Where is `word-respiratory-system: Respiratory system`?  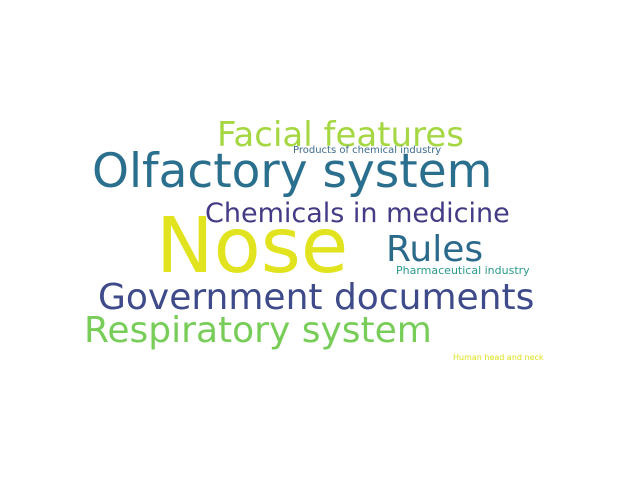
word-respiratory-system: Respiratory system is located at coordinates (258, 330).